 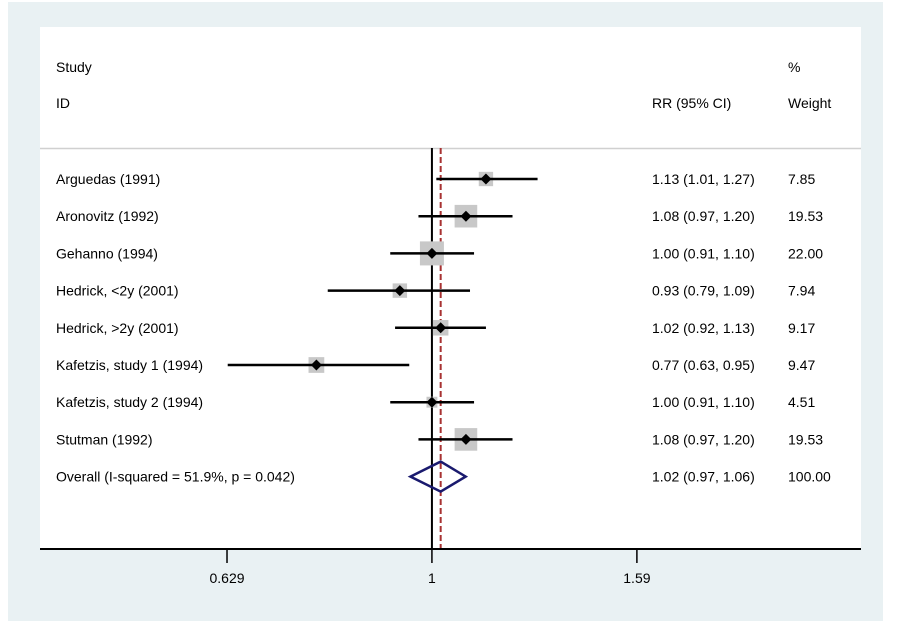 What do you see at coordinates (438, 477) in the screenshot?
I see `overall-diamond` at bounding box center [438, 477].